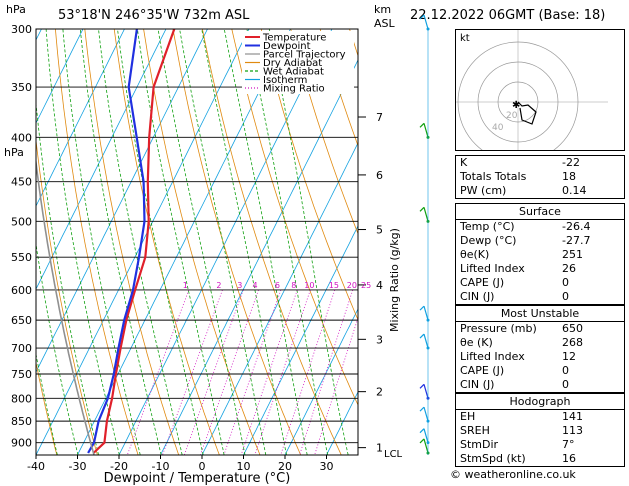 The height and width of the screenshot is (486, 629). Describe the element at coordinates (21, 320) in the screenshot. I see `y-tick-label: 650` at that location.